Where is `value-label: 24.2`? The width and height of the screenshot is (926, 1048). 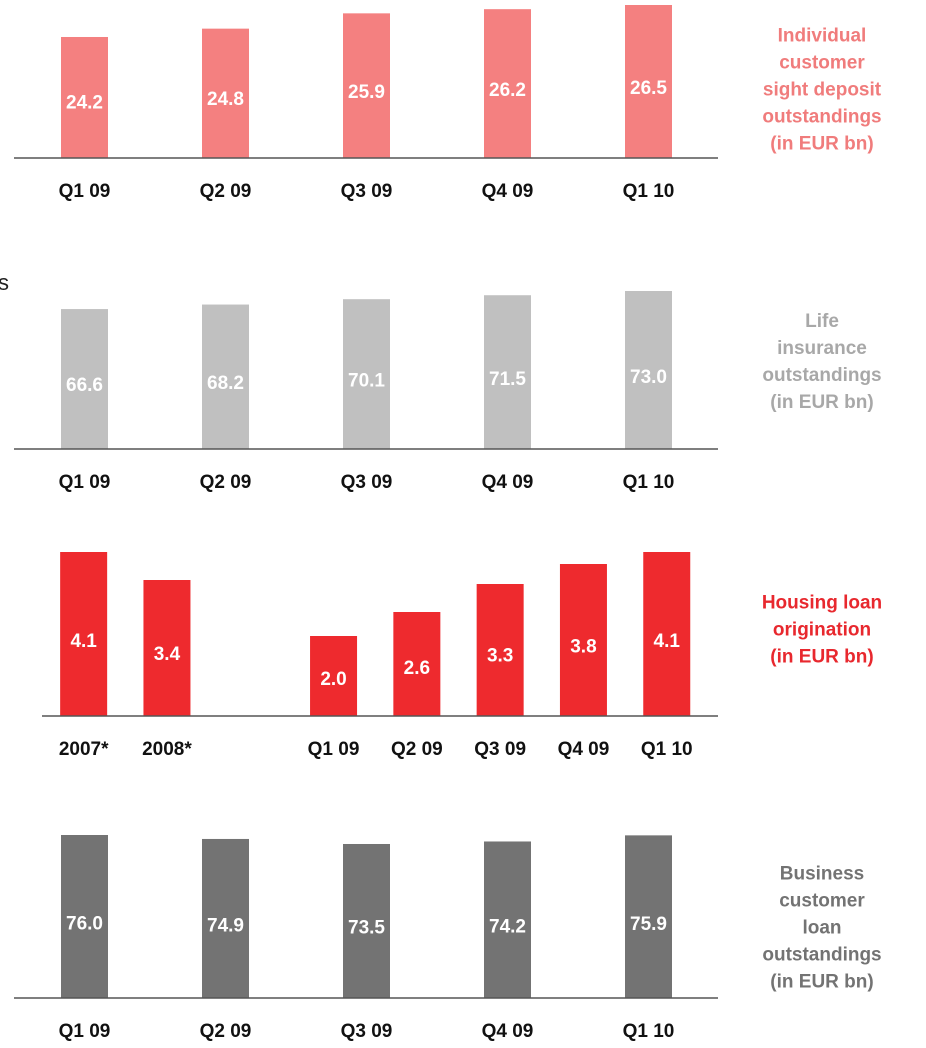 value-label: 24.2 is located at coordinates (84, 103).